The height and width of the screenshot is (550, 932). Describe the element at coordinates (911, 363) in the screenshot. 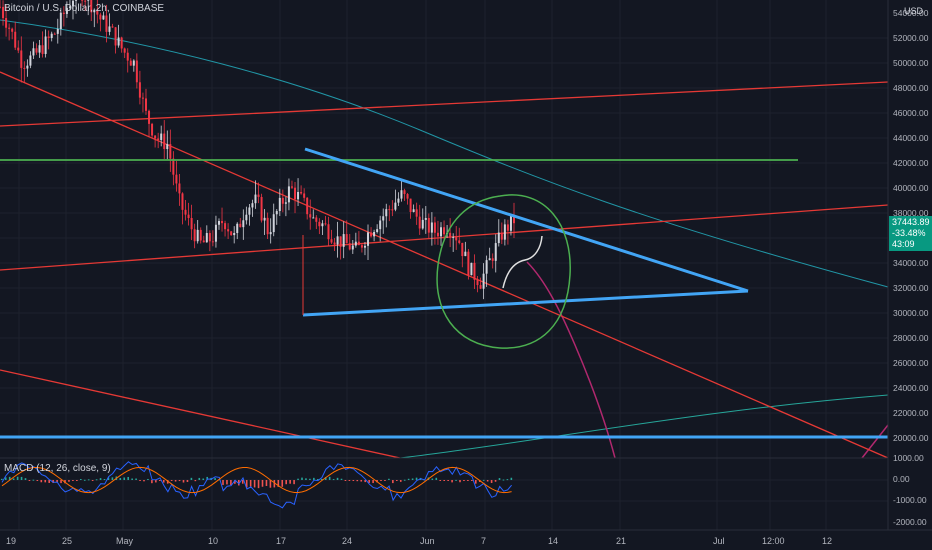

I see `price-tick-label: 26000.00` at that location.